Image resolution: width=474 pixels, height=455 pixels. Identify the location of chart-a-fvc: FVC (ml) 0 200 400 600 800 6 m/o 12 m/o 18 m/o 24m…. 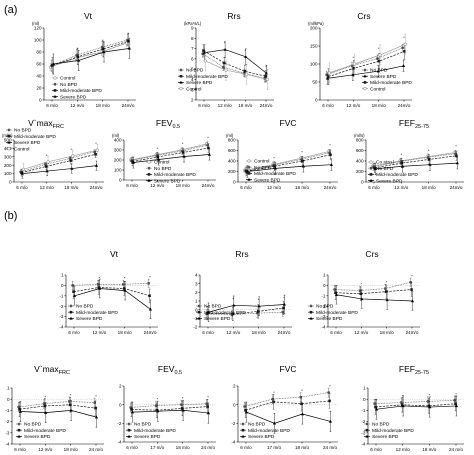
(282, 154).